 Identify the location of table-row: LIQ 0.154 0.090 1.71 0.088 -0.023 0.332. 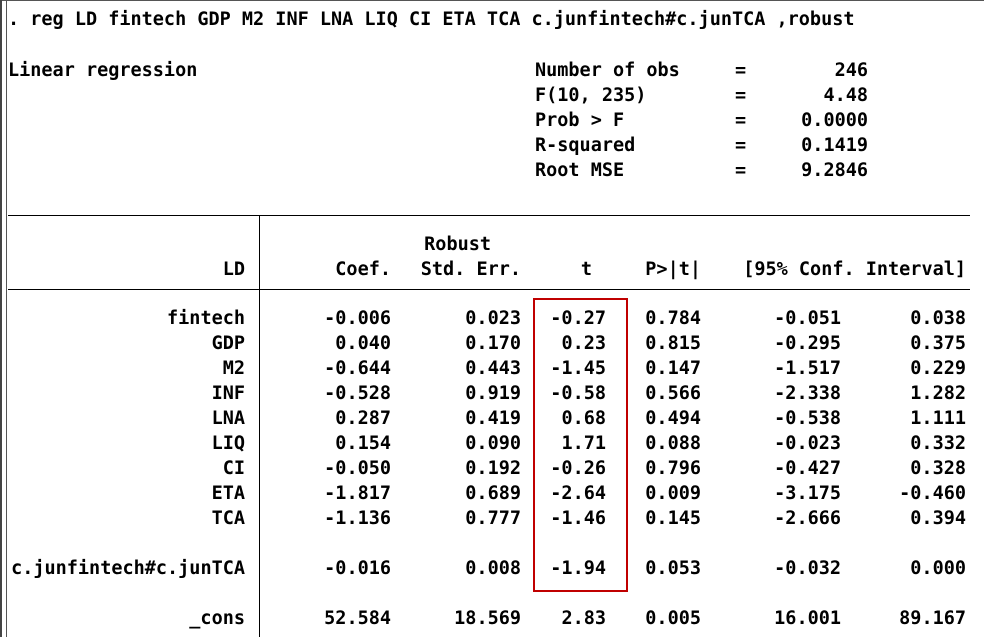
(488, 443).